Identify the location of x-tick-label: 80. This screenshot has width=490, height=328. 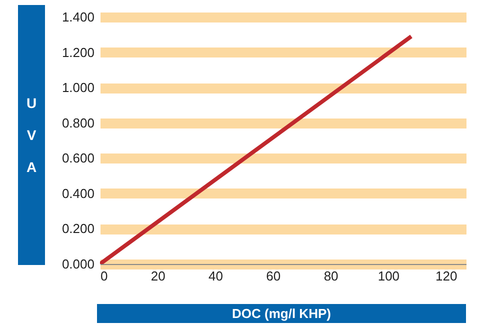
(331, 276).